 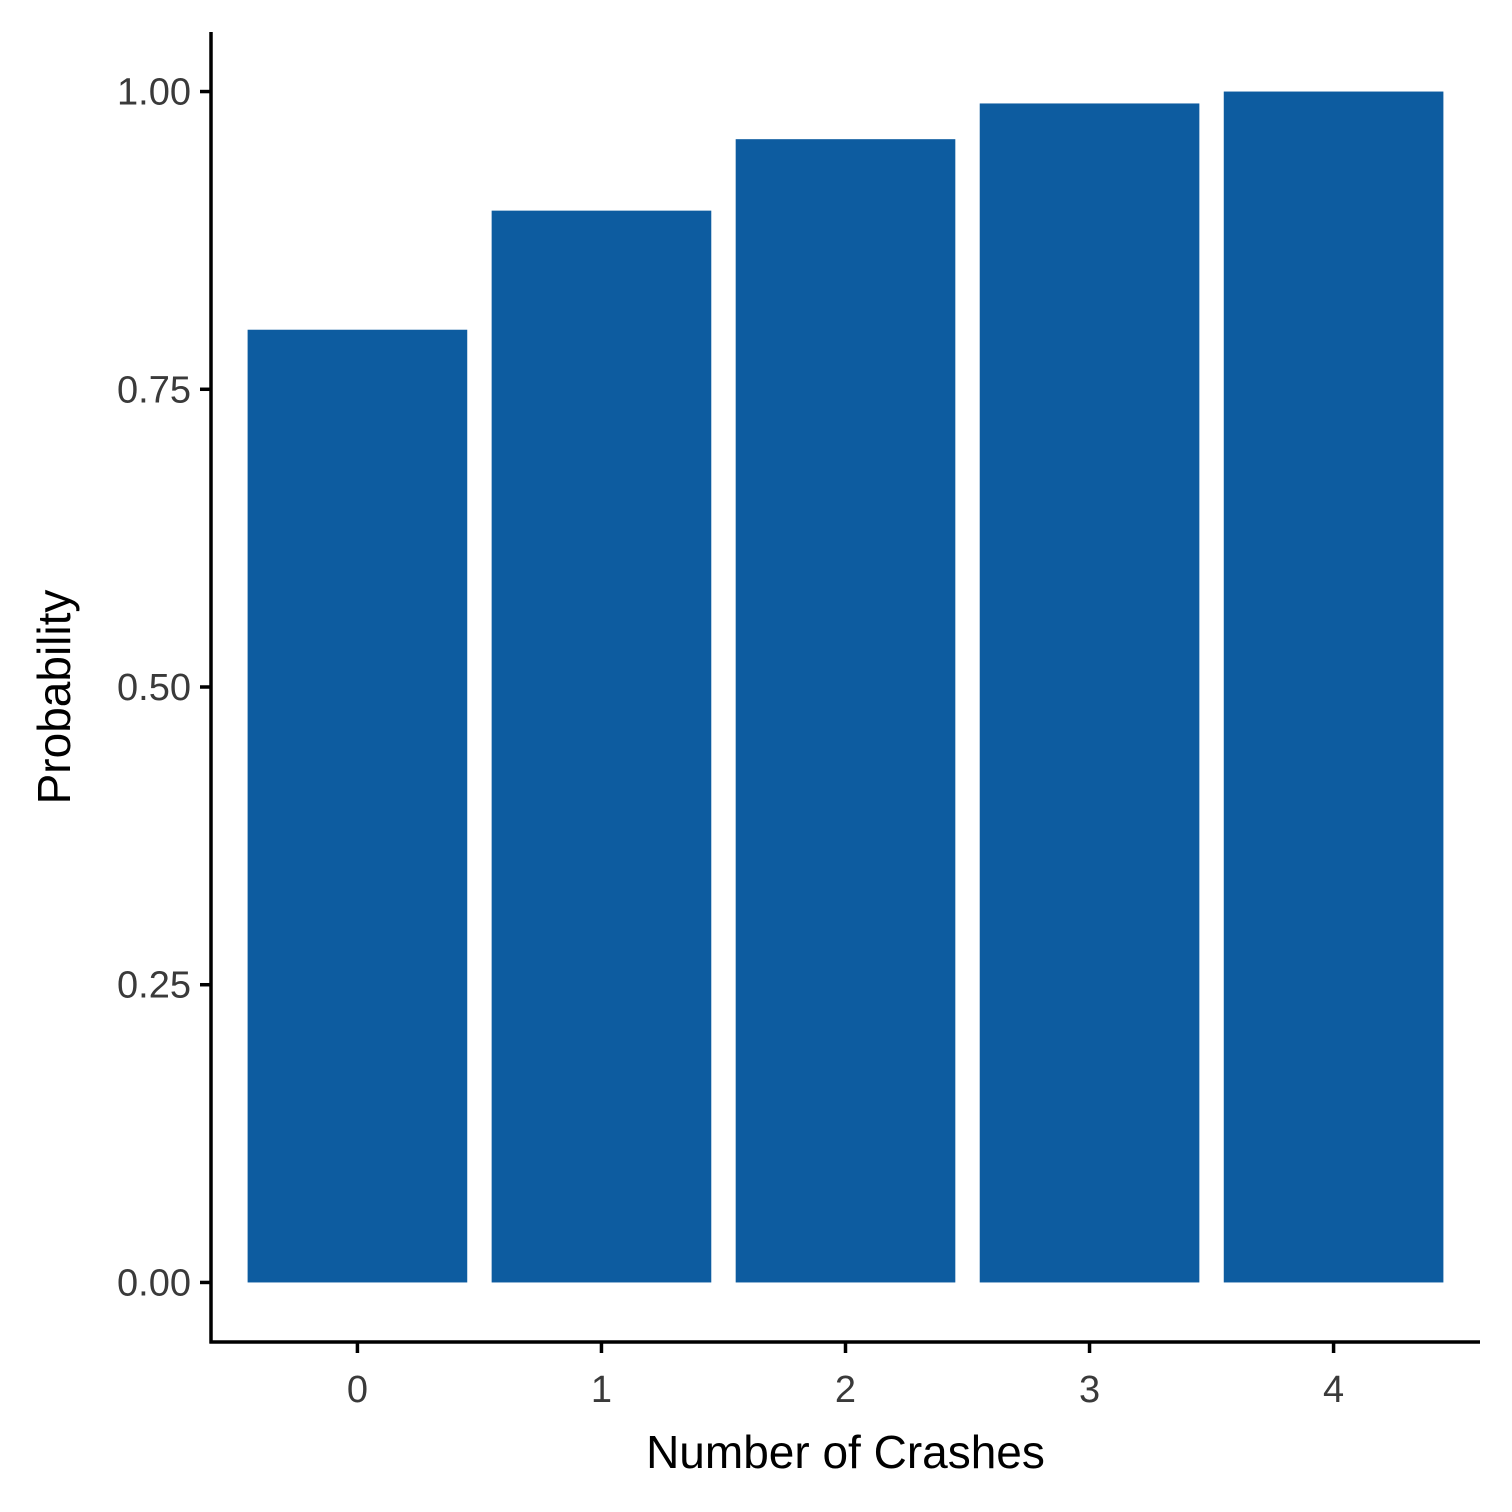 I want to click on x-tick-label: 3, so click(x=1089, y=1390).